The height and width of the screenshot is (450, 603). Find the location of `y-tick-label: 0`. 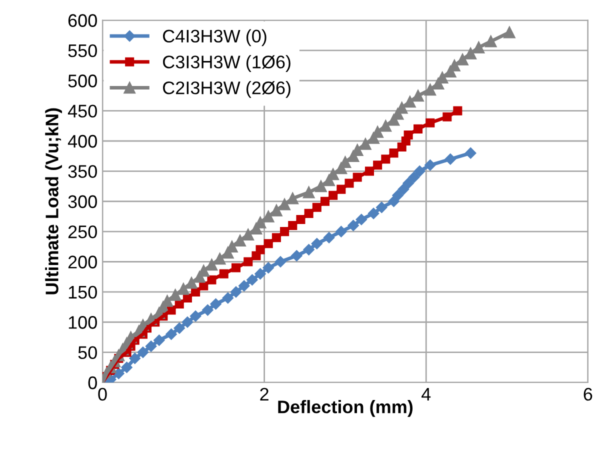

y-tick-label: 0 is located at coordinates (92, 383).